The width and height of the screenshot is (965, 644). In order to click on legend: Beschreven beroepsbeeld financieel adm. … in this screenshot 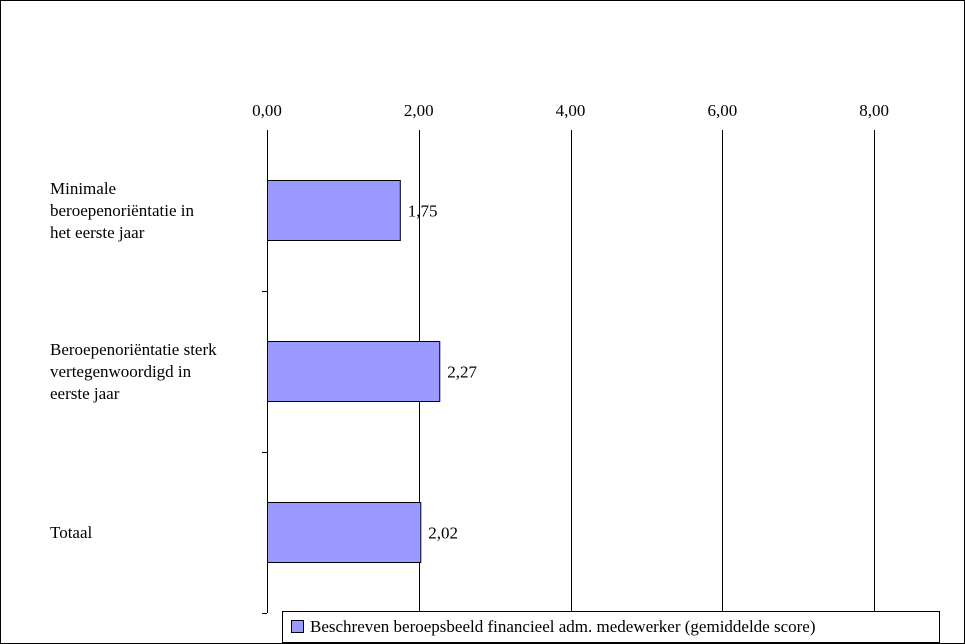, I will do `click(611, 627)`.